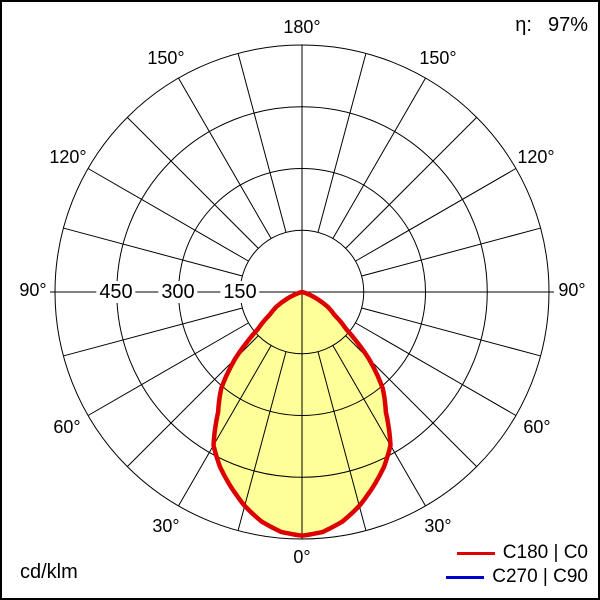 Image resolution: width=600 pixels, height=600 pixels. I want to click on angle-label-180-top: 180°, so click(302, 27).